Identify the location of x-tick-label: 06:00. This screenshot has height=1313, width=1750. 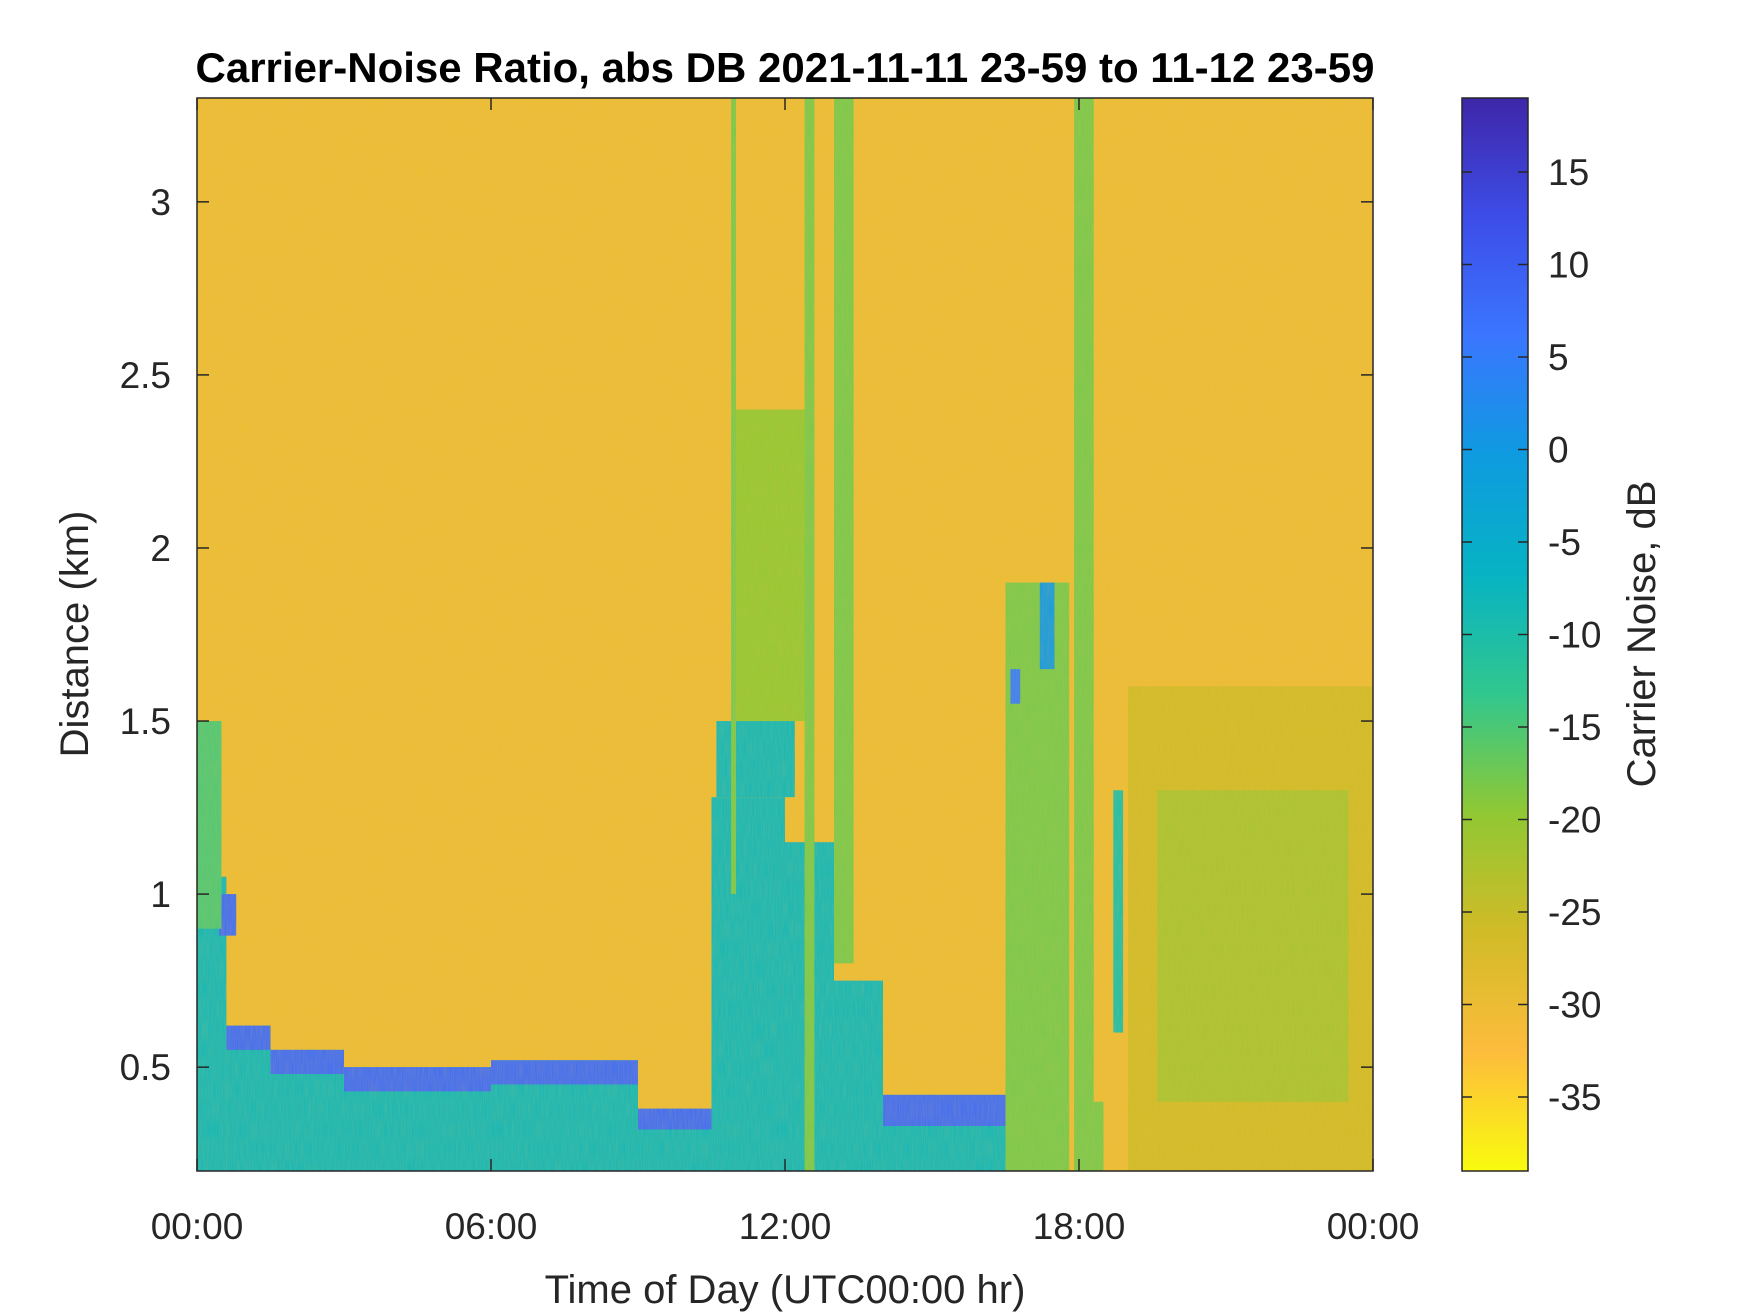
(491, 1226).